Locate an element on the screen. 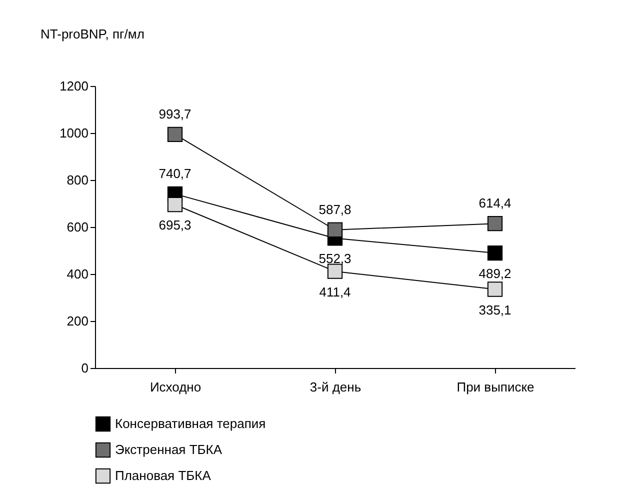 The width and height of the screenshot is (625, 503). x-tick-label: 3-й день is located at coordinates (336, 387).